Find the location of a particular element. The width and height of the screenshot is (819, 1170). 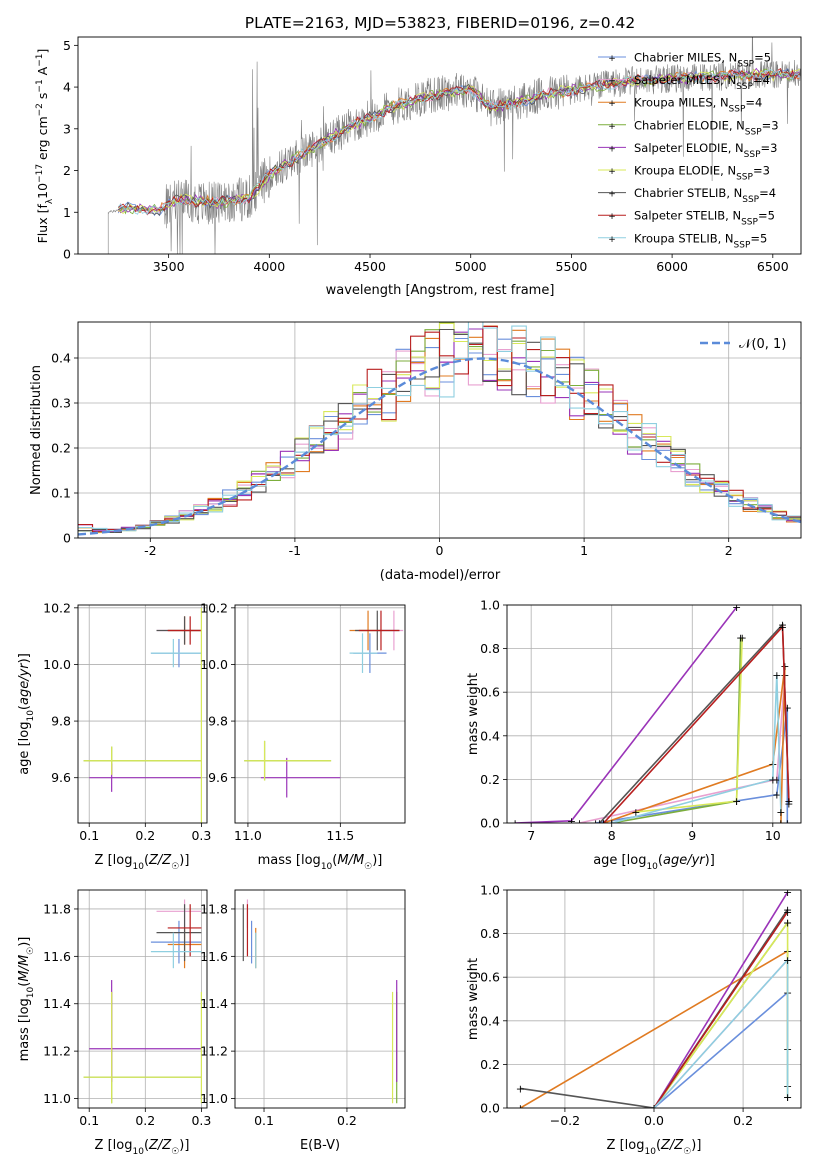

y-tick-label: 0 is located at coordinates (67, 538).